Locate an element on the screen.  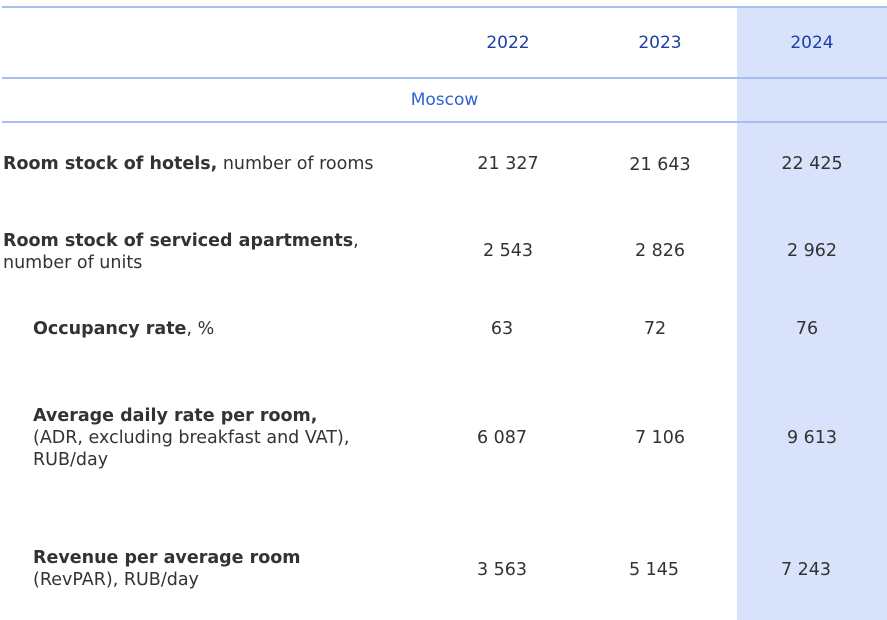
row-label-bold: Average daily rate per room, is located at coordinates (175, 416).